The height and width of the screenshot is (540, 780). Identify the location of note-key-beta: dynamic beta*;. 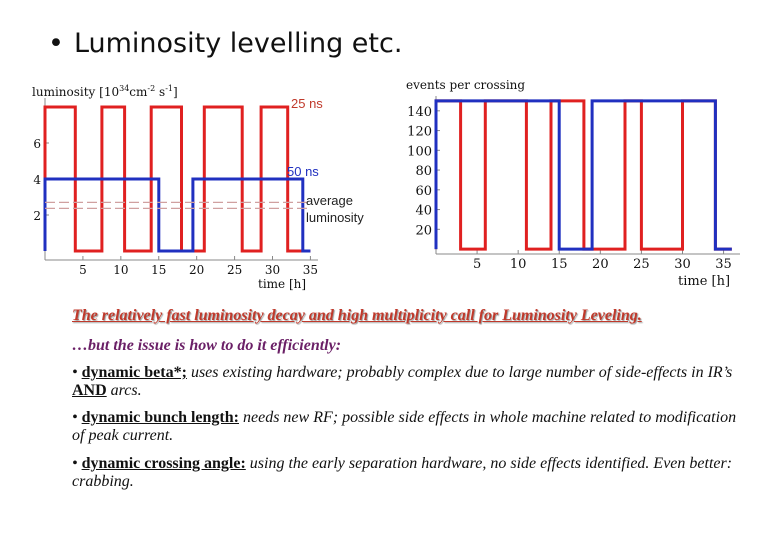
(134, 372).